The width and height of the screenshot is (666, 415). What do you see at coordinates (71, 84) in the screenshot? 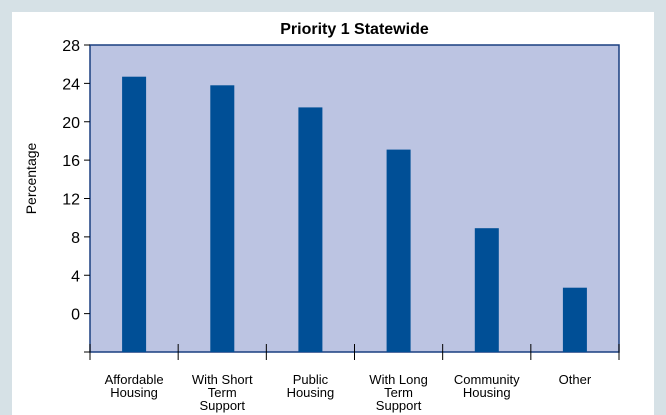
I see `y-tick-label: 24` at bounding box center [71, 84].